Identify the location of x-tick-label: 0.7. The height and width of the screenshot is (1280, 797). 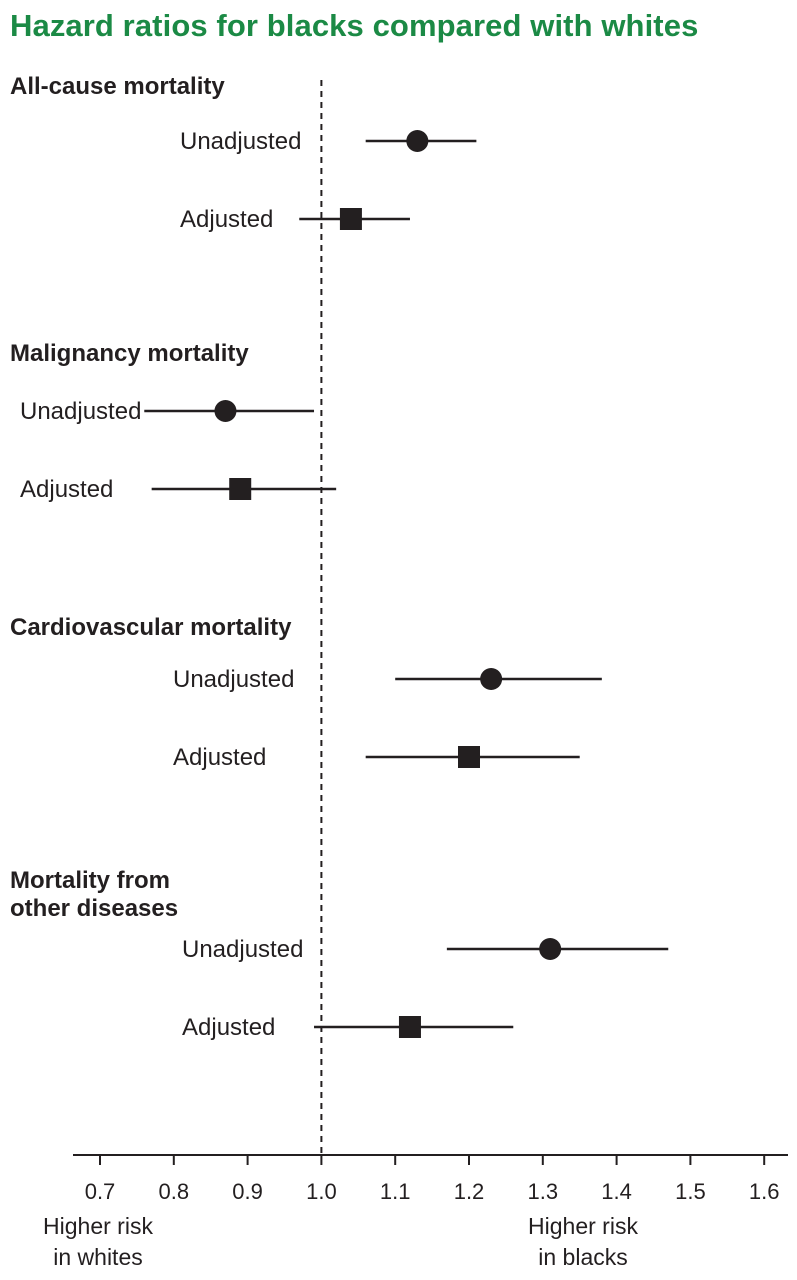
(100, 1191).